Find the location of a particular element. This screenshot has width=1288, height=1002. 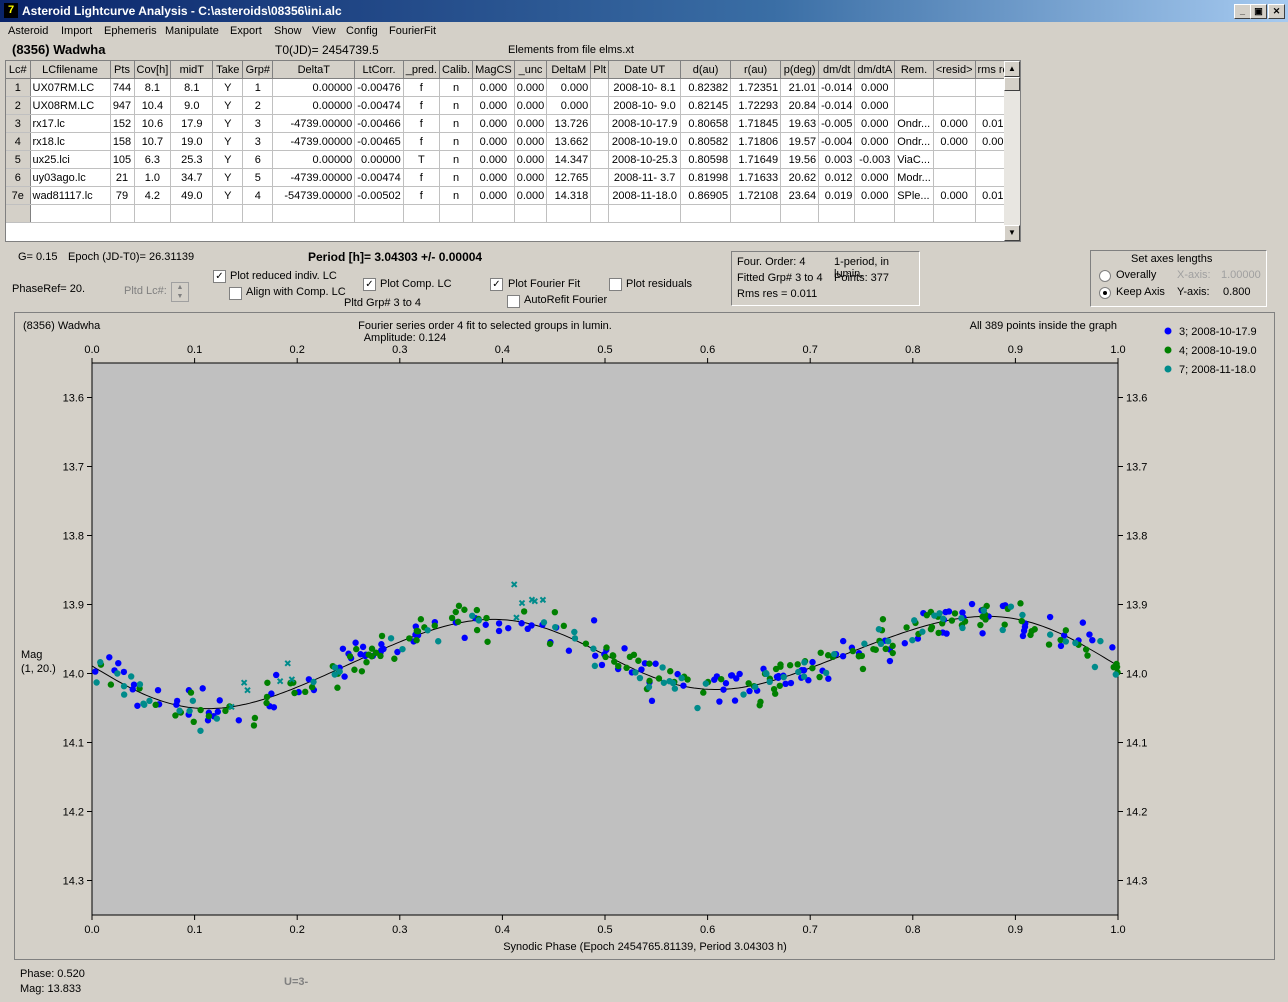

table-row is located at coordinates (512, 213).